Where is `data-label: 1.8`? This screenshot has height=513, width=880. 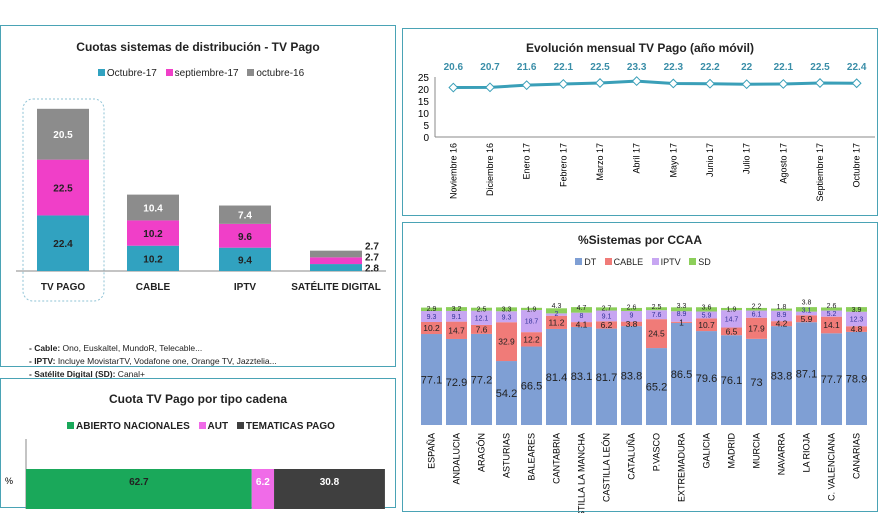 data-label: 1.8 is located at coordinates (782, 307).